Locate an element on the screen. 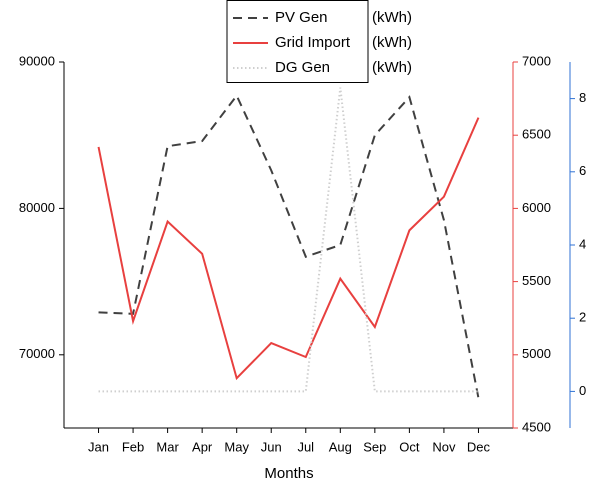 This screenshot has width=592, height=484. legend-label: Grid Import is located at coordinates (313, 42).